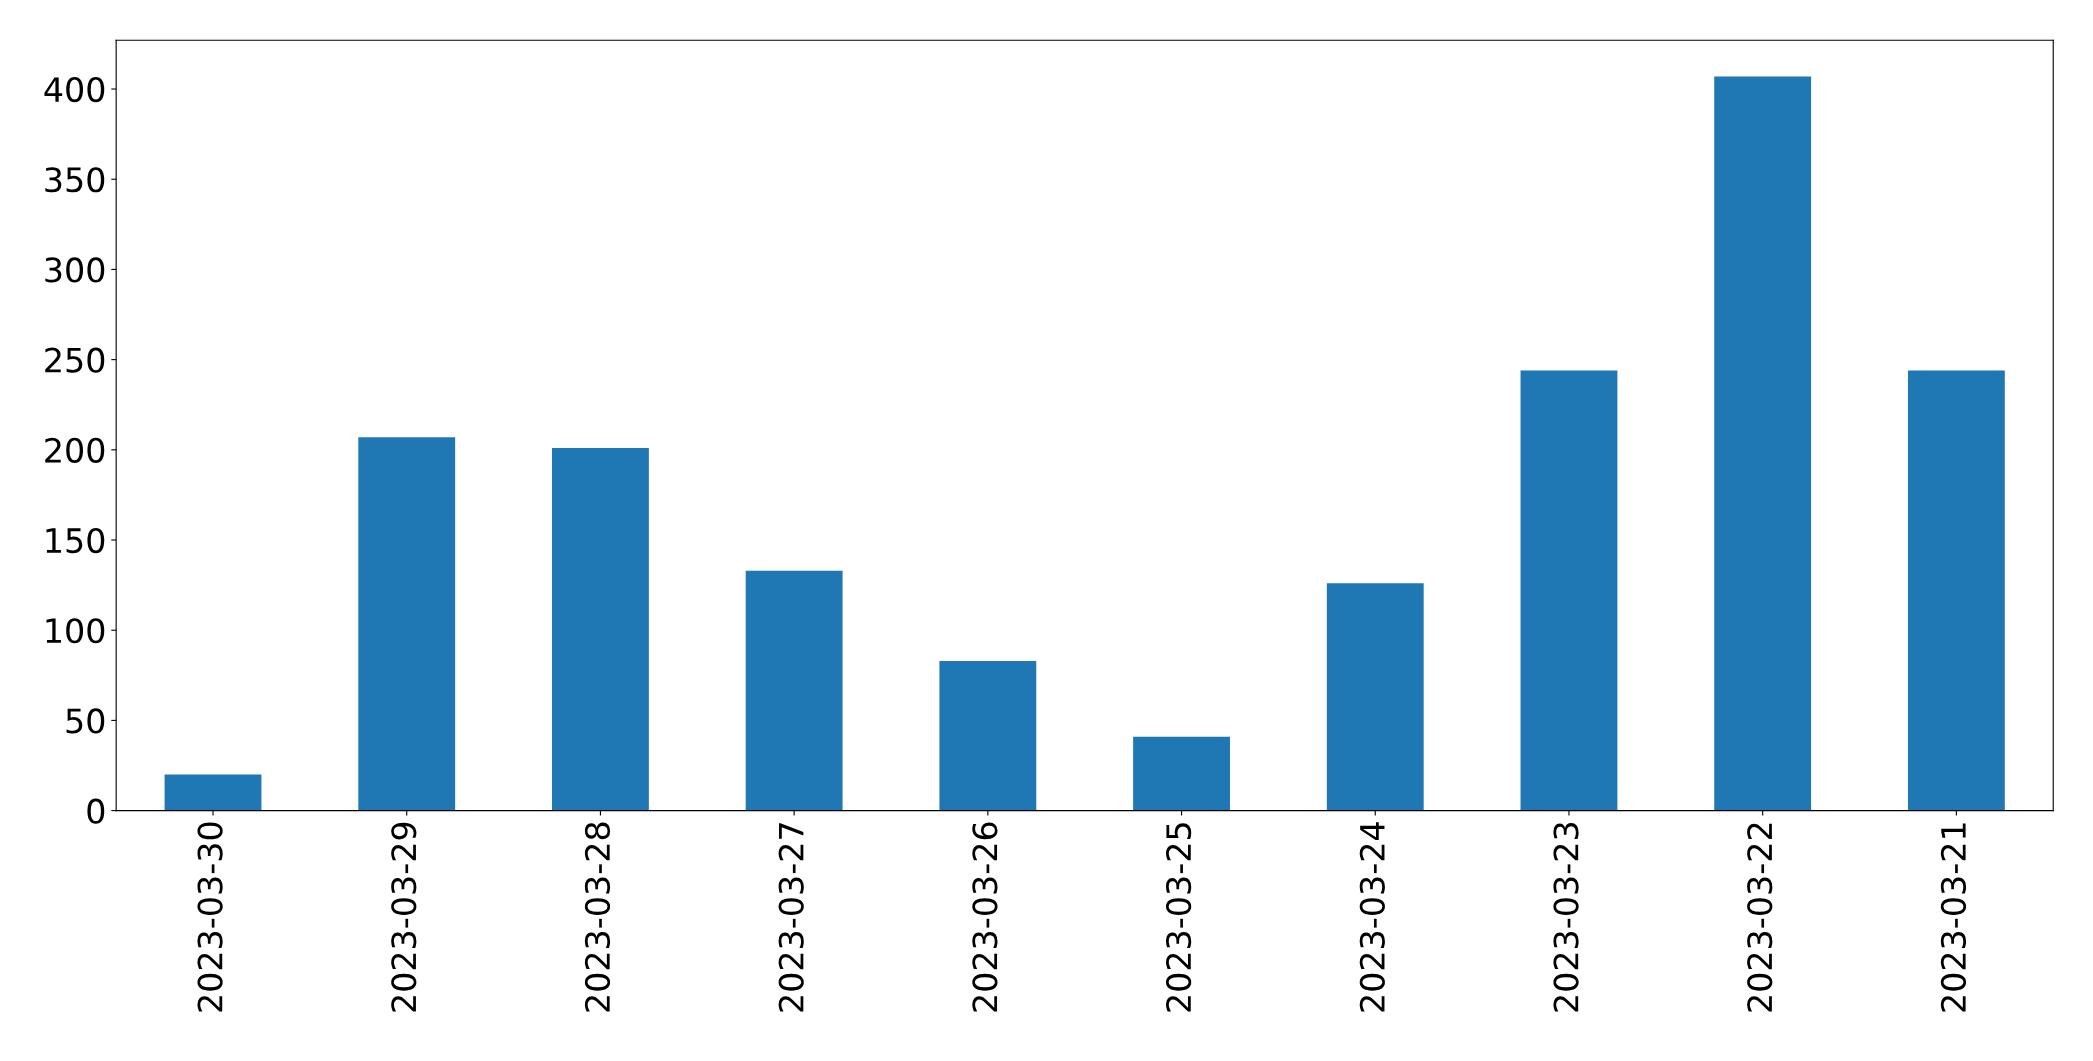 The height and width of the screenshot is (1061, 2093). What do you see at coordinates (85, 721) in the screenshot?
I see `y-tick-label: 50` at bounding box center [85, 721].